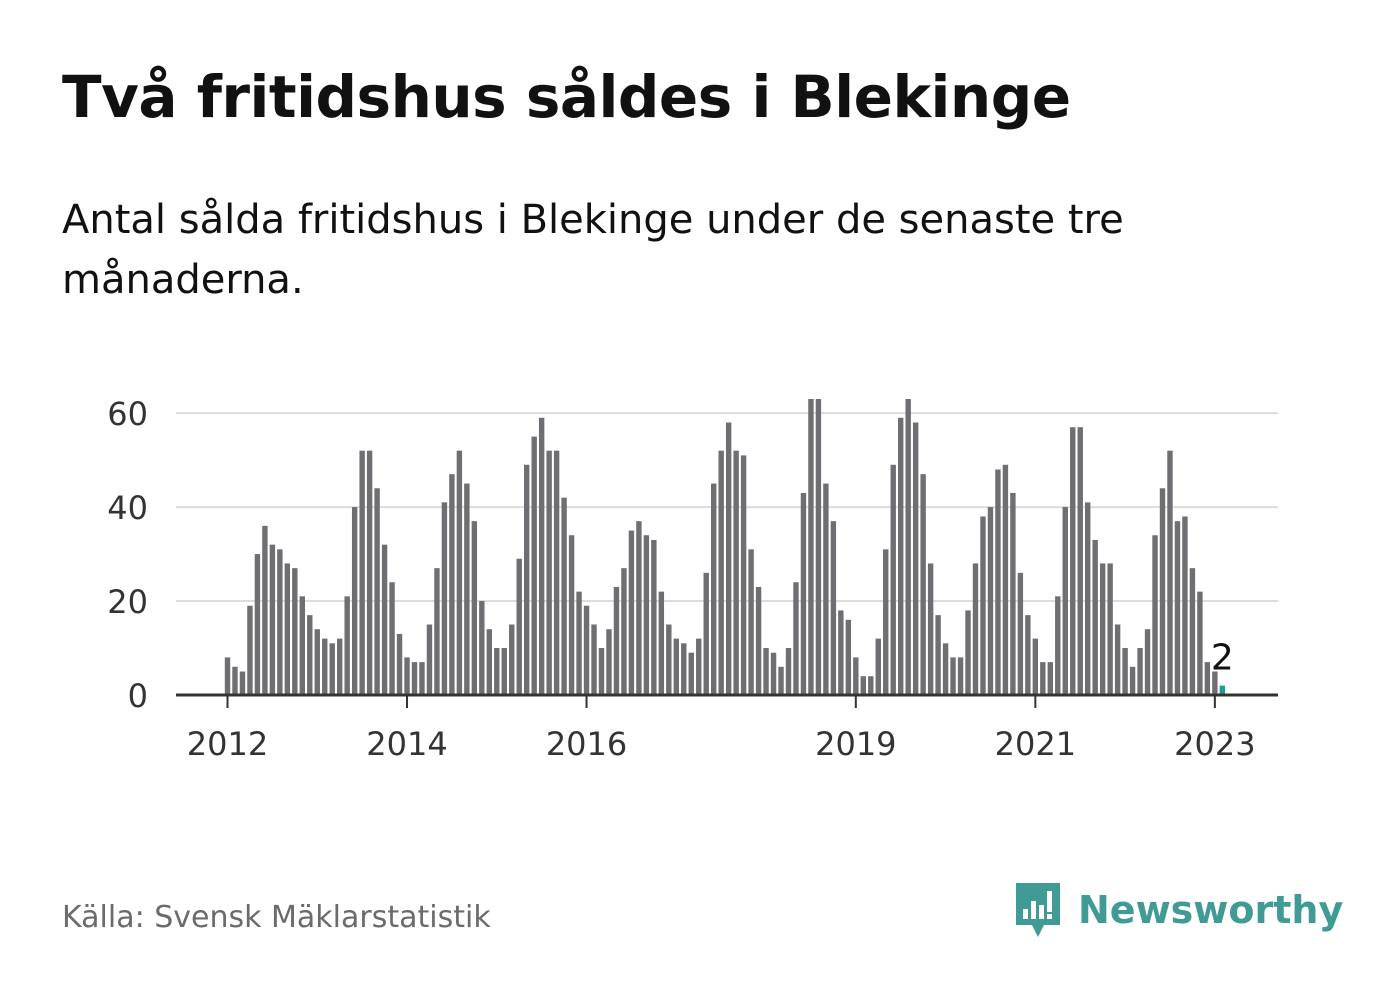 The height and width of the screenshot is (999, 1382). Describe the element at coordinates (1211, 910) in the screenshot. I see `brand-name: Newsworthy` at that location.